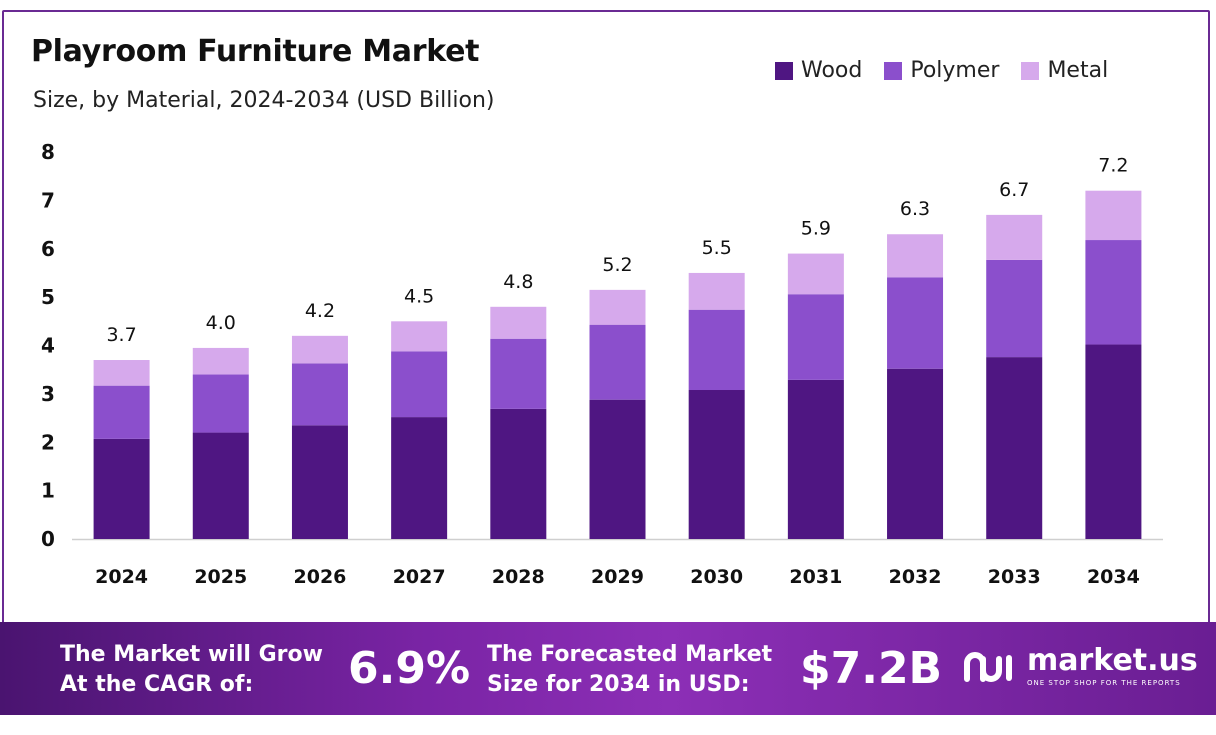 Image resolution: width=1216 pixels, height=735 pixels. I want to click on brand-name: market.us, so click(1112, 660).